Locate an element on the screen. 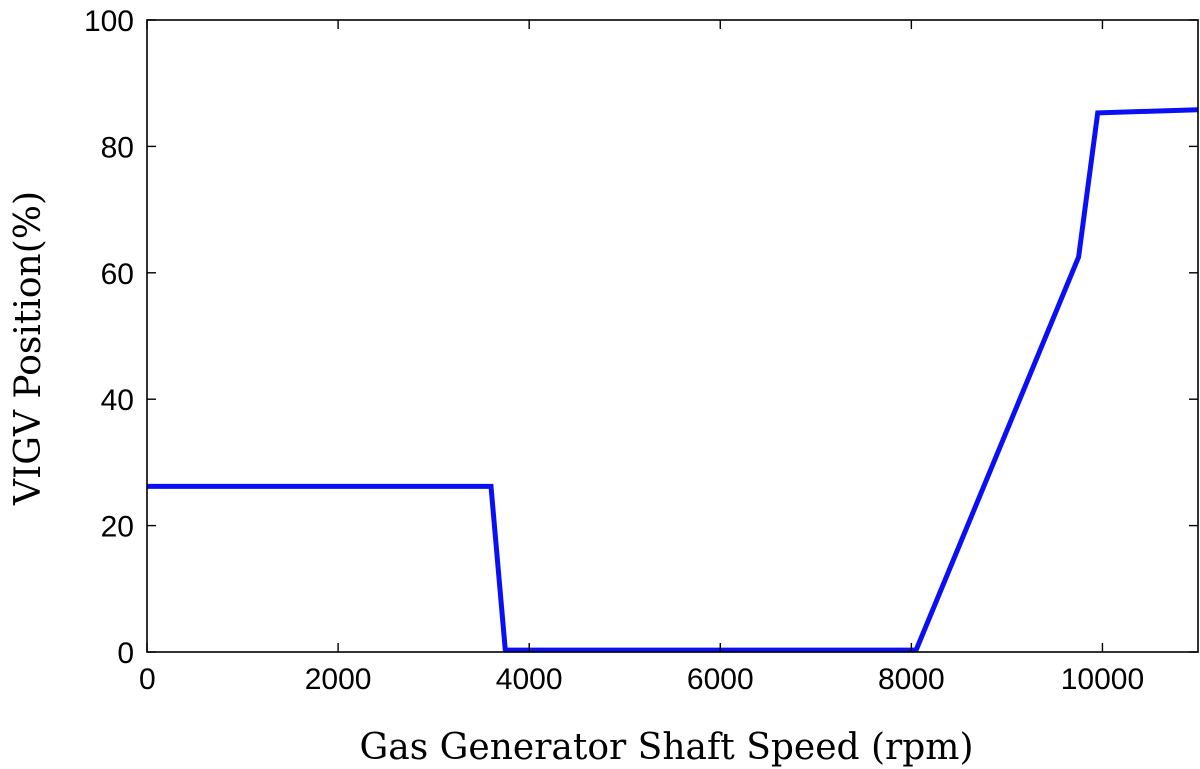 The height and width of the screenshot is (769, 1200). x-axis-title: Gas Generator Shaft Speed (rpm) is located at coordinates (667, 747).